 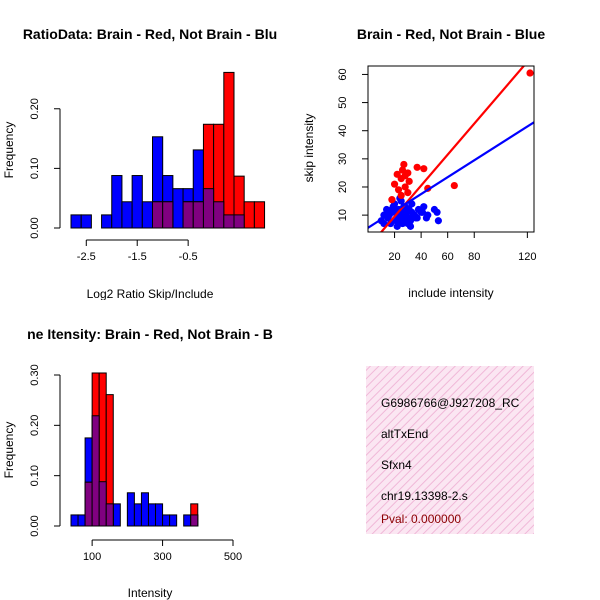 What do you see at coordinates (424, 496) in the screenshot?
I see `location: chr19.13398-2.s` at bounding box center [424, 496].